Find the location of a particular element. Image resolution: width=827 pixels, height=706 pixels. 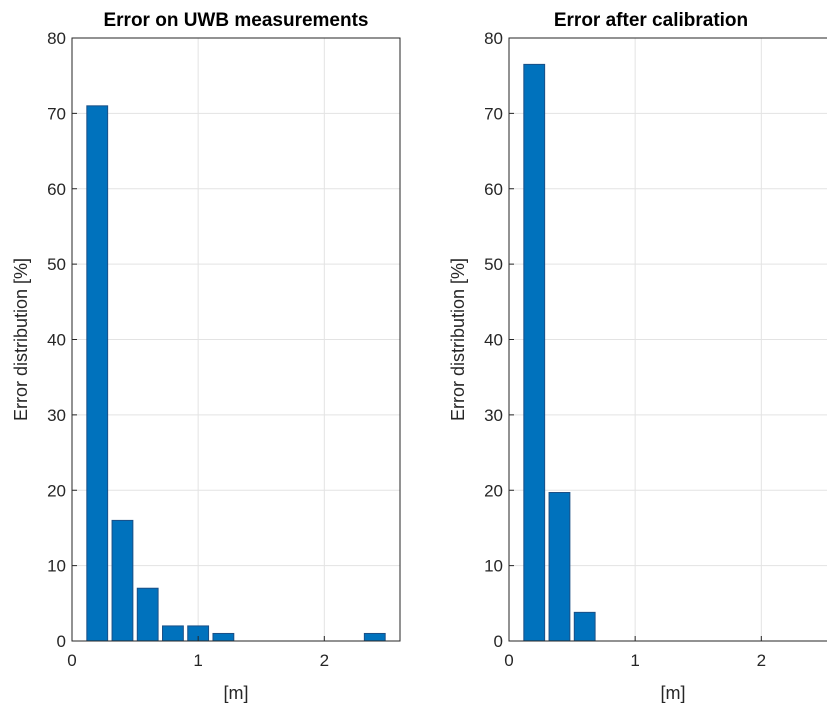

bars is located at coordinates (559, 352).